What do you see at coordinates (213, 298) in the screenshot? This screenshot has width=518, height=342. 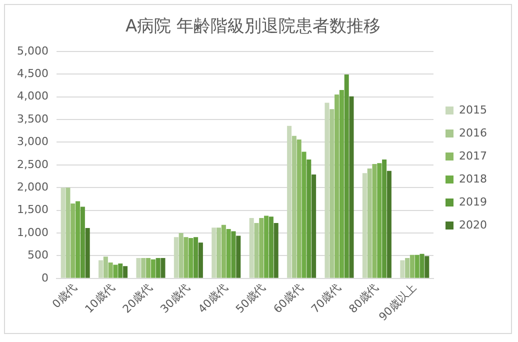 I see `x-tick-label: 40歳代` at bounding box center [213, 298].